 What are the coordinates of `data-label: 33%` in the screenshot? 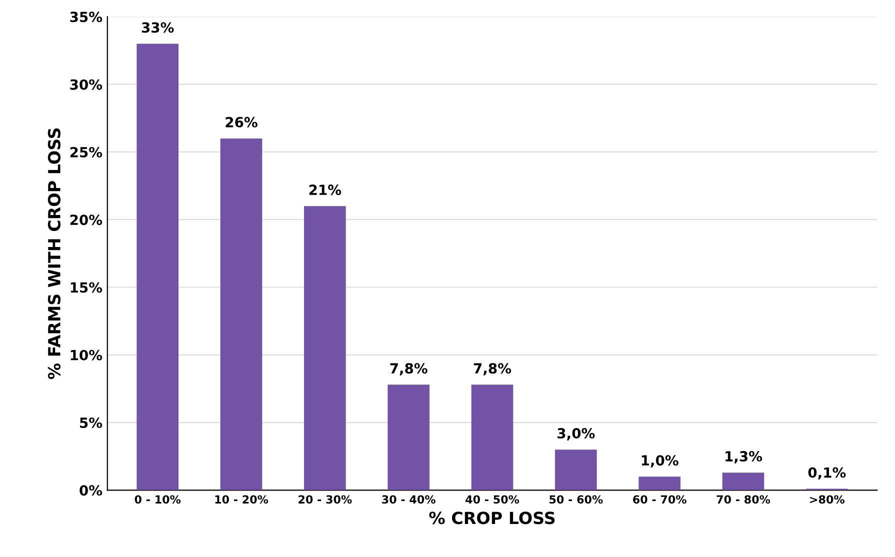 It's located at (158, 27).